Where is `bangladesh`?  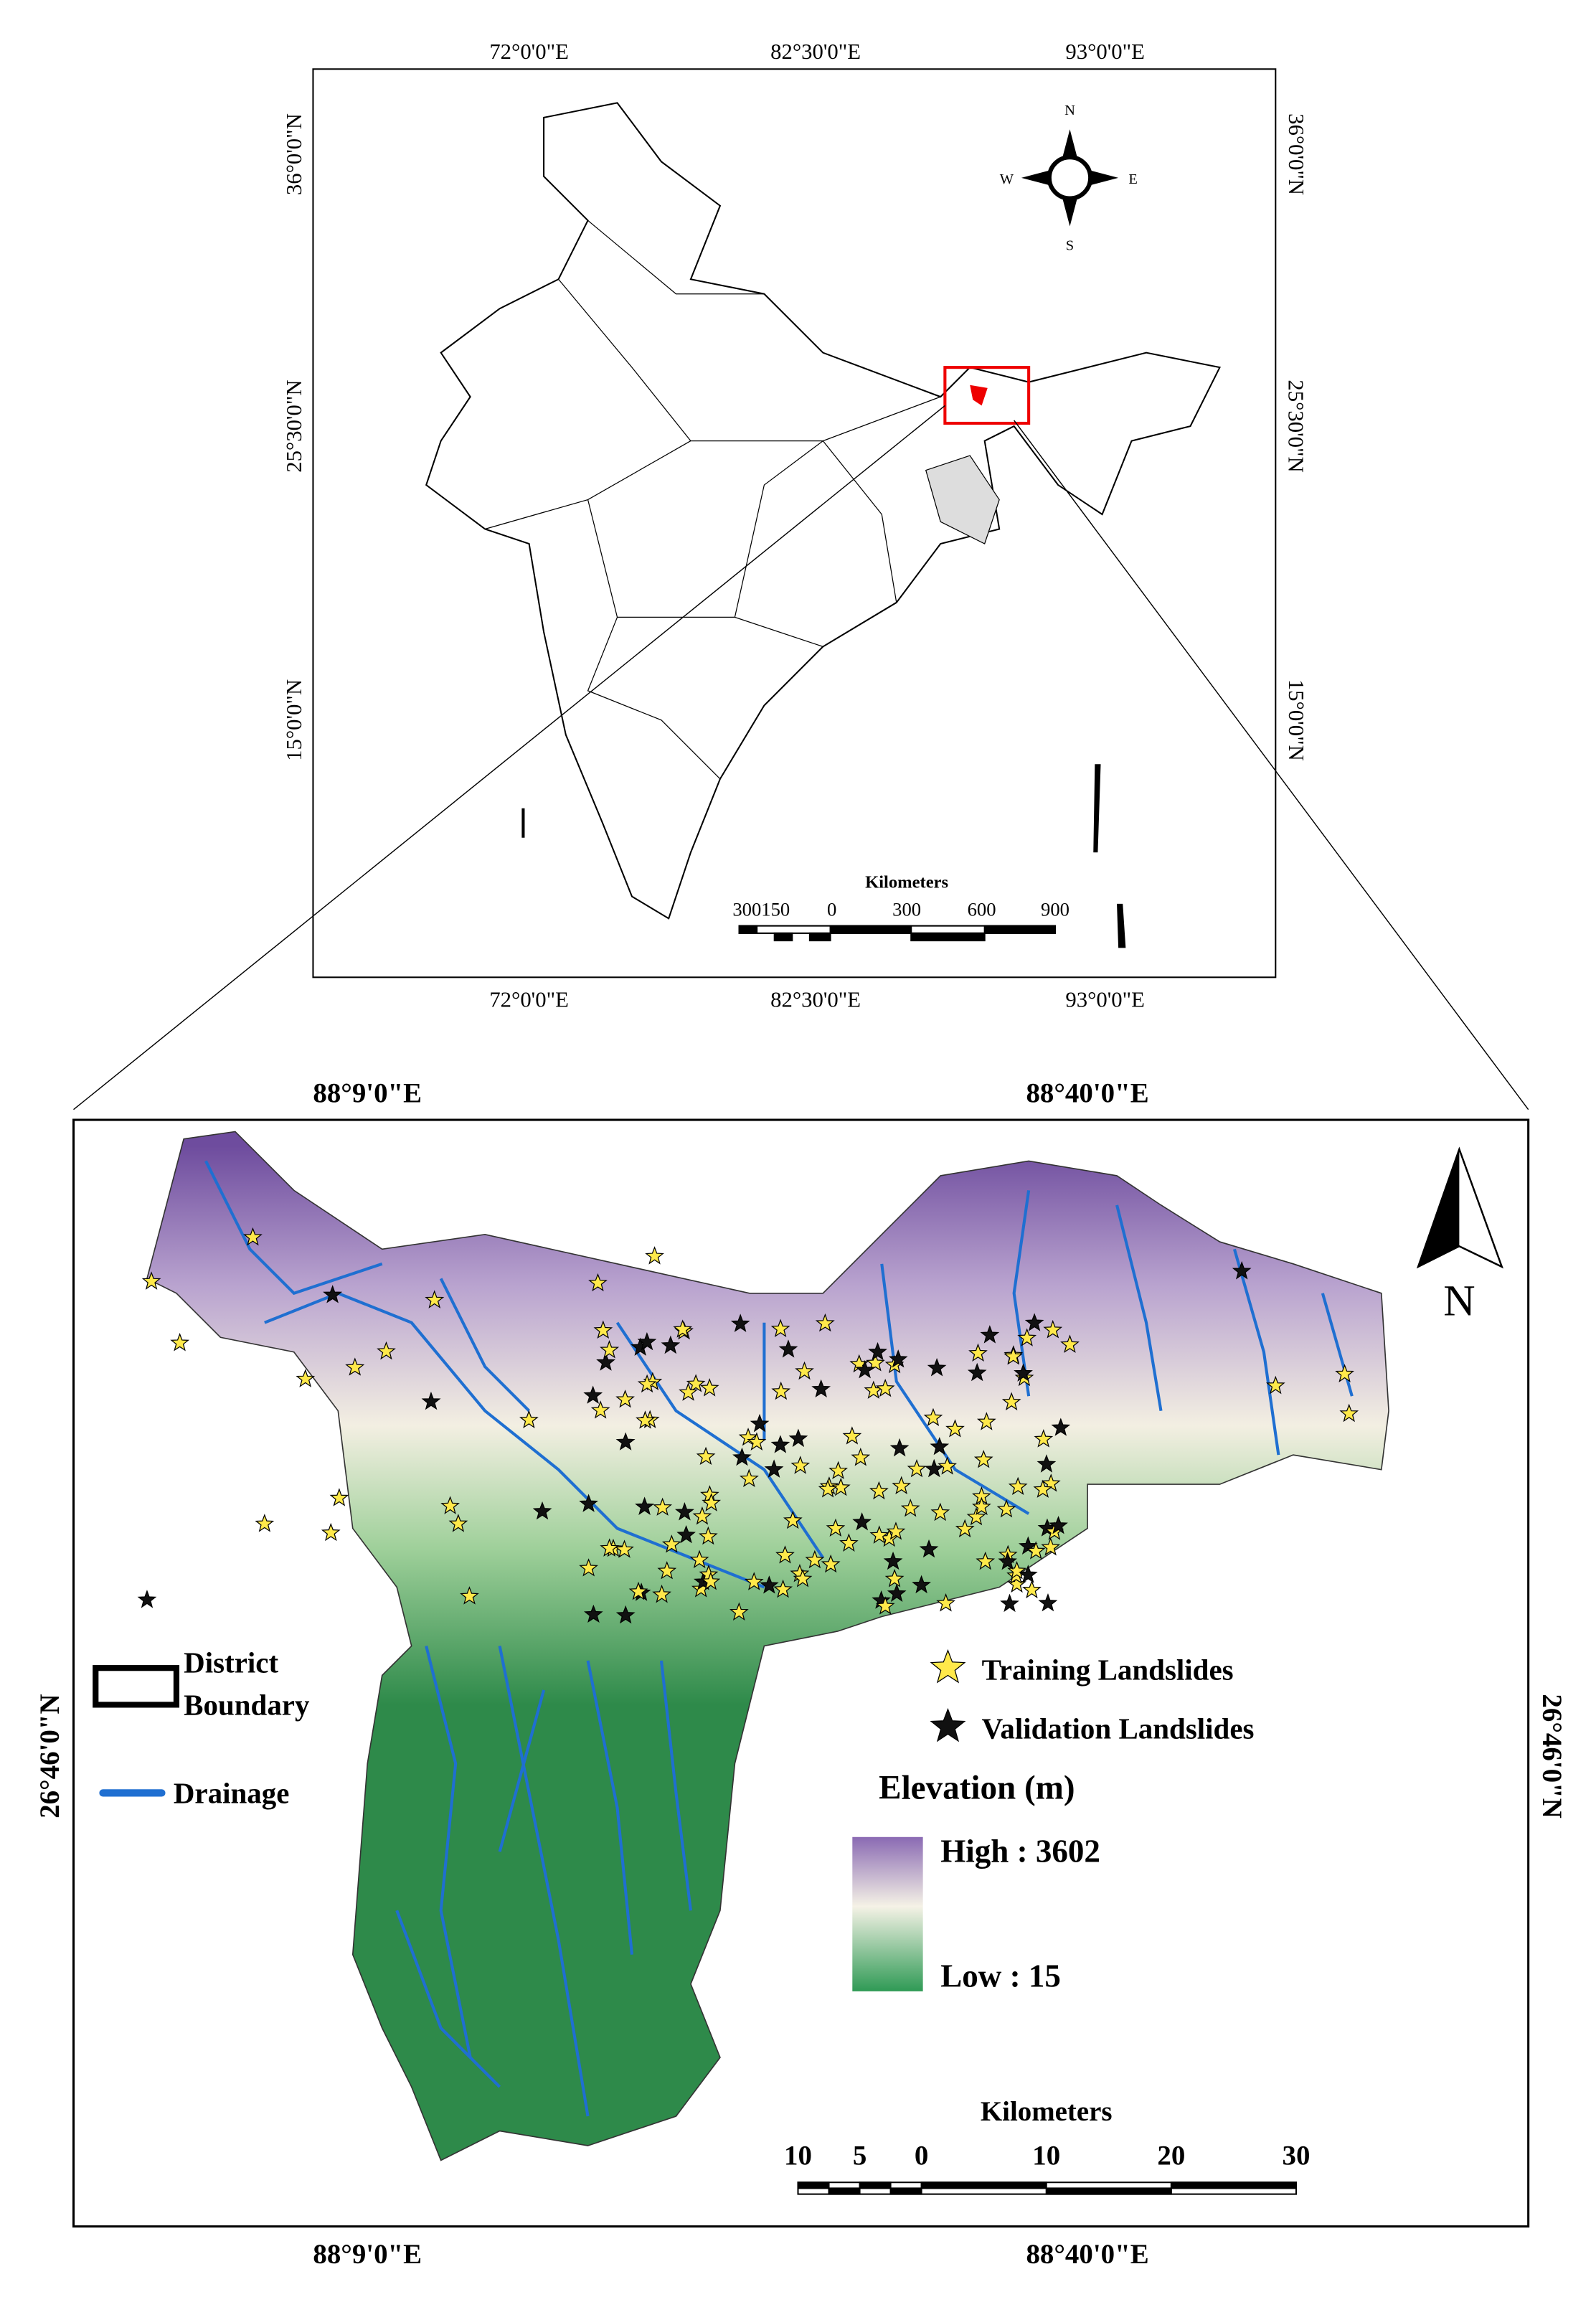
bangladesh is located at coordinates (962, 499).